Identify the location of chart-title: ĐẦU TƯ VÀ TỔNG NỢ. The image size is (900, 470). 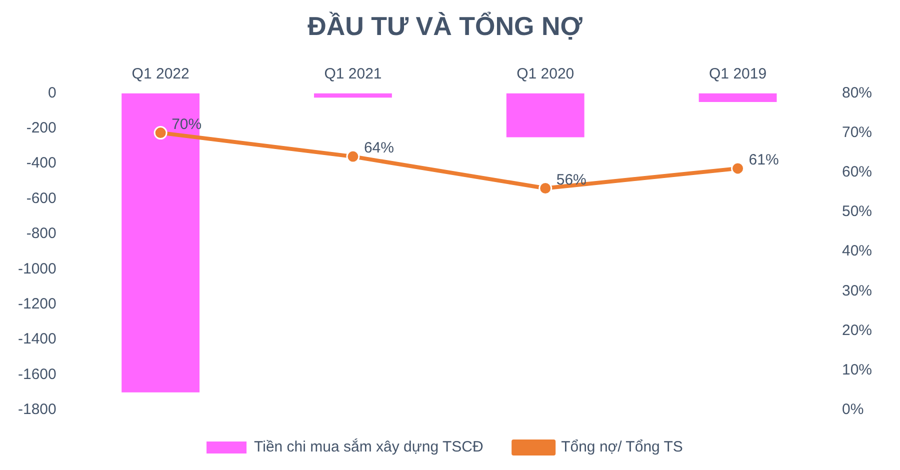
(446, 25).